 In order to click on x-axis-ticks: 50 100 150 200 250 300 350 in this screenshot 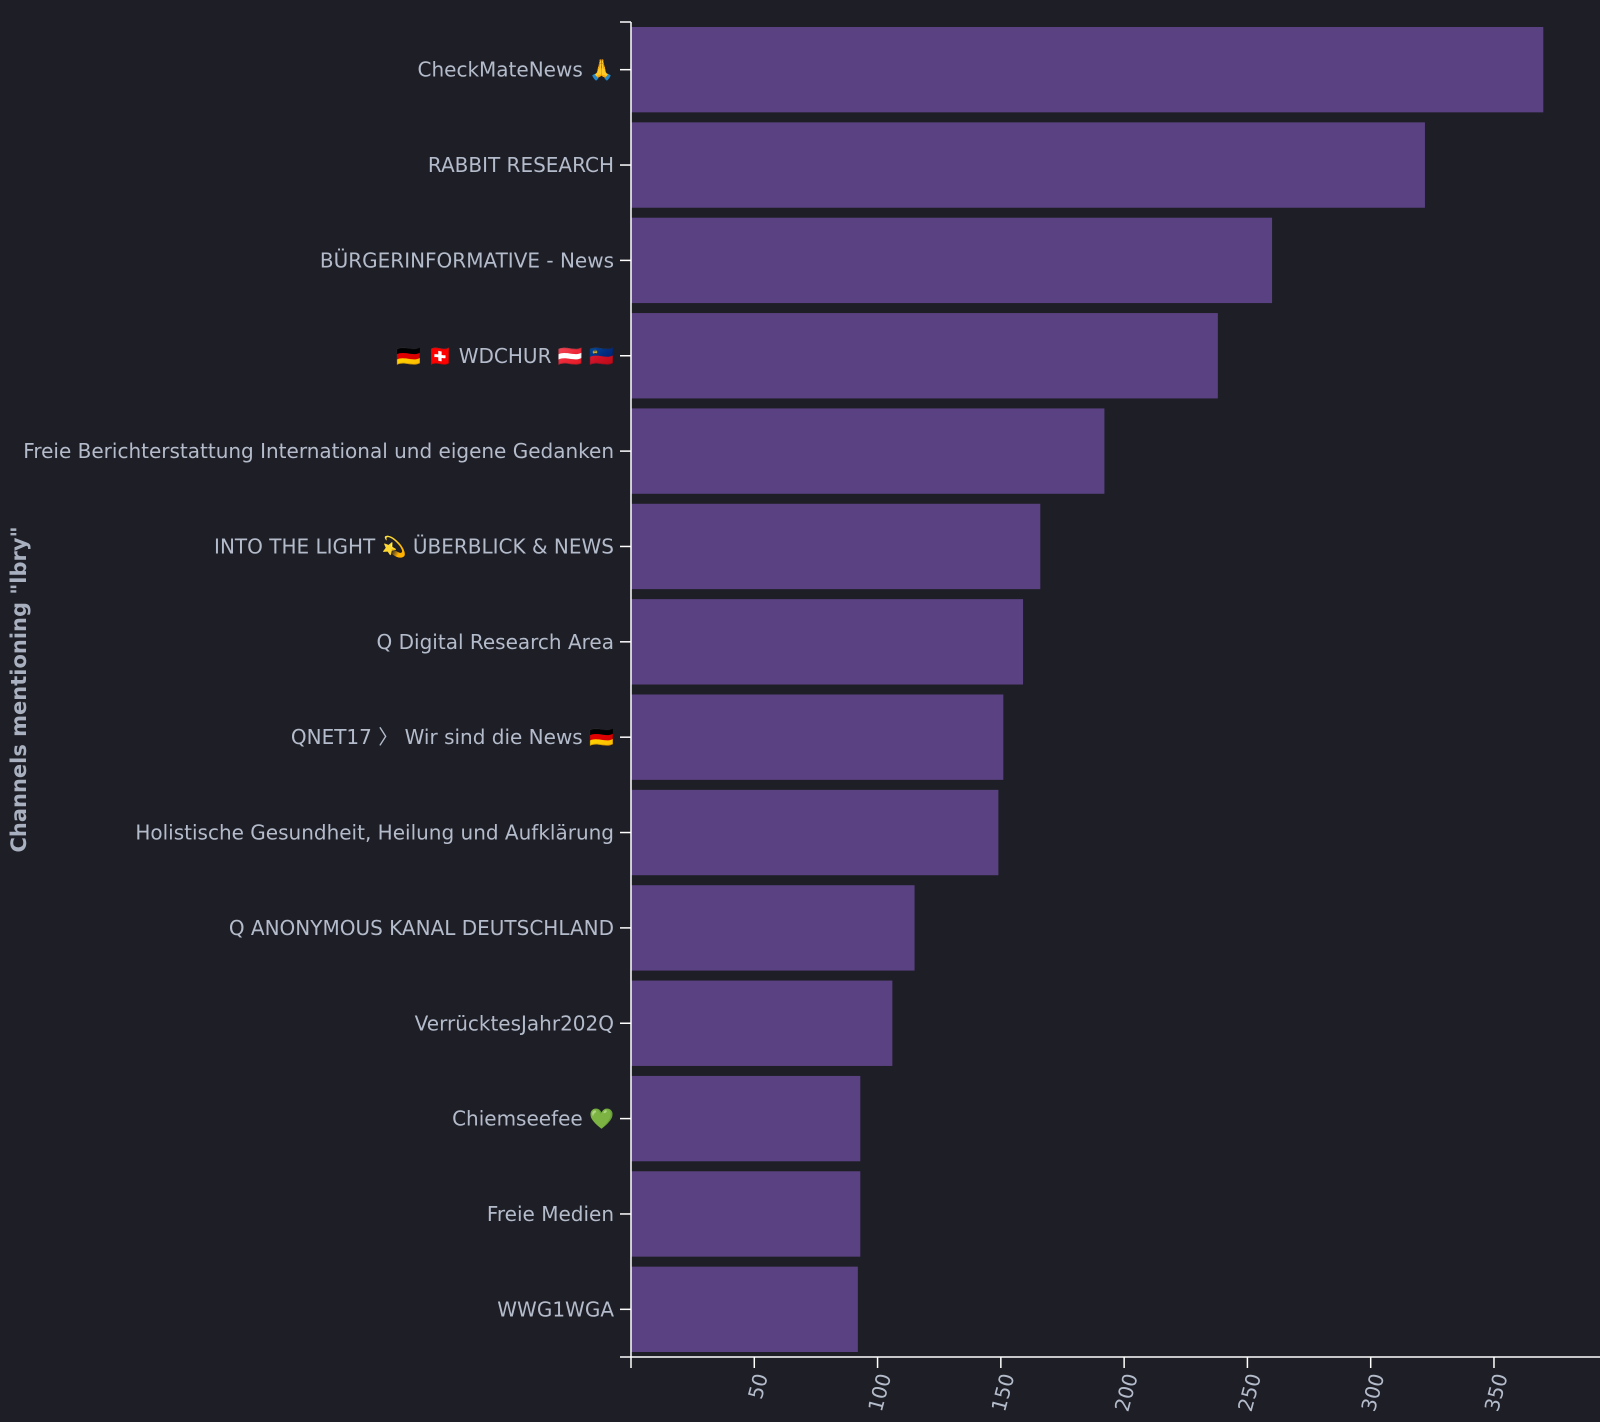, I will do `click(1071, 1385)`.